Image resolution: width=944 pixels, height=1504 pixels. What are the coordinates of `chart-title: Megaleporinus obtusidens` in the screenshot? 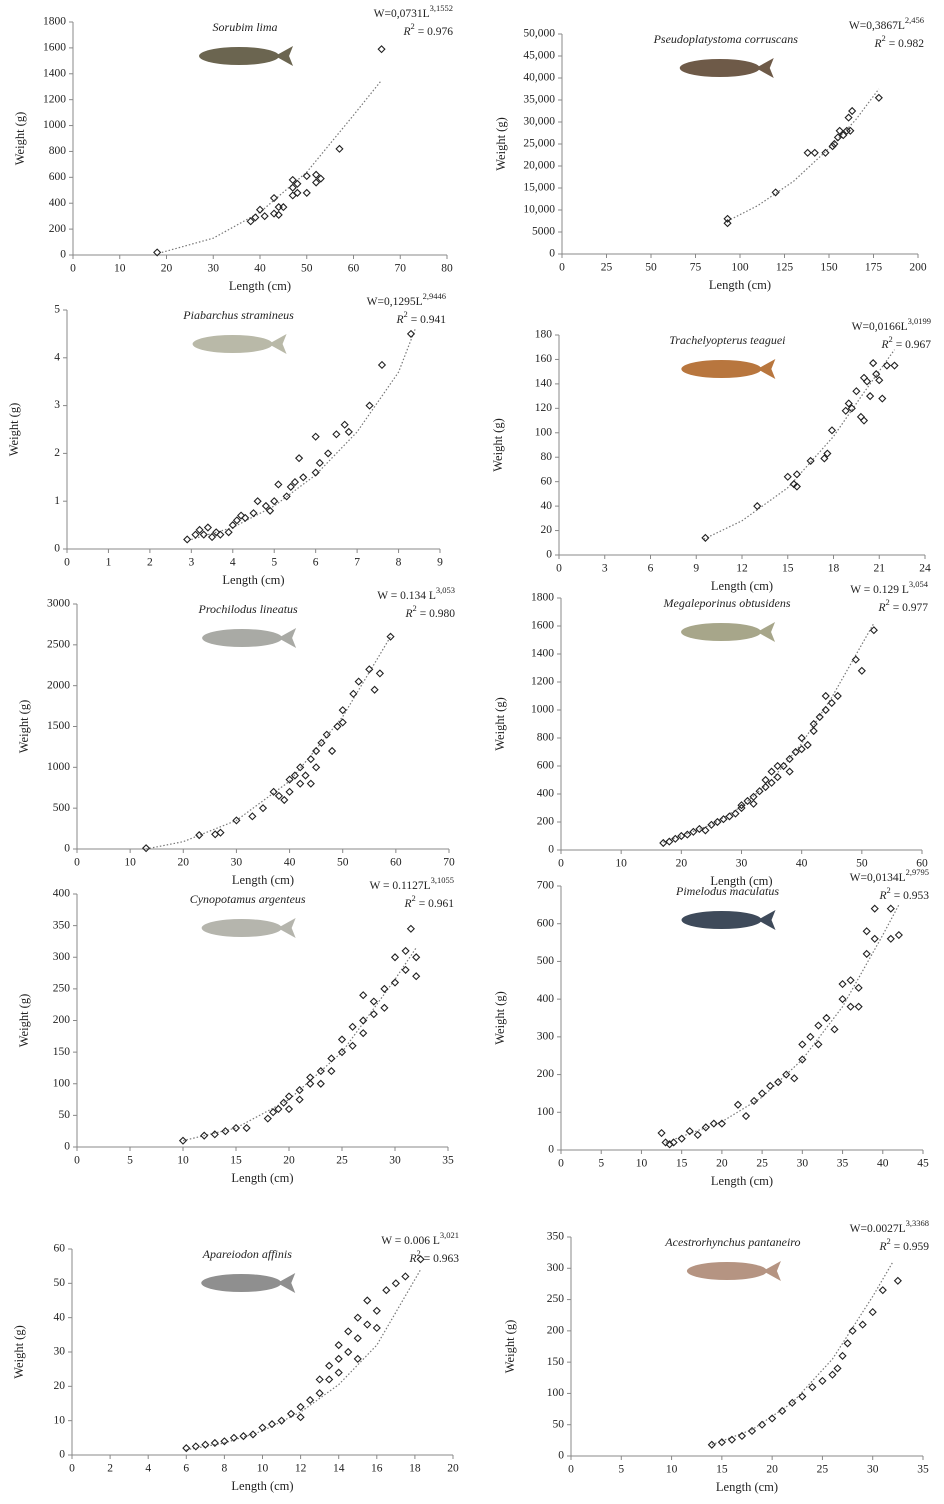 It's located at (727, 603).